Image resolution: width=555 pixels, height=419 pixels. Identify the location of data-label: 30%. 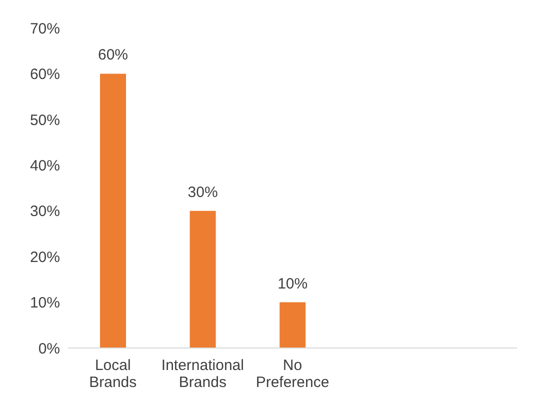
(203, 192).